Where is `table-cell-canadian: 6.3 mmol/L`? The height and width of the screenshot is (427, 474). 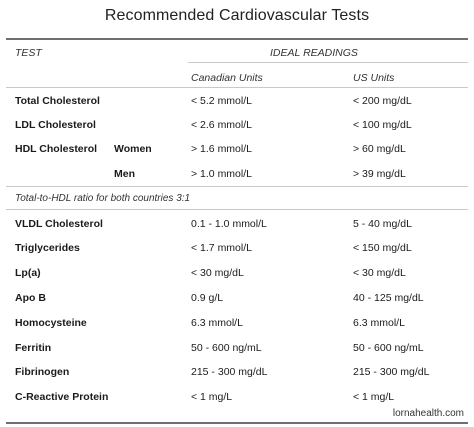
table-cell-canadian: 6.3 mmol/L is located at coordinates (217, 323).